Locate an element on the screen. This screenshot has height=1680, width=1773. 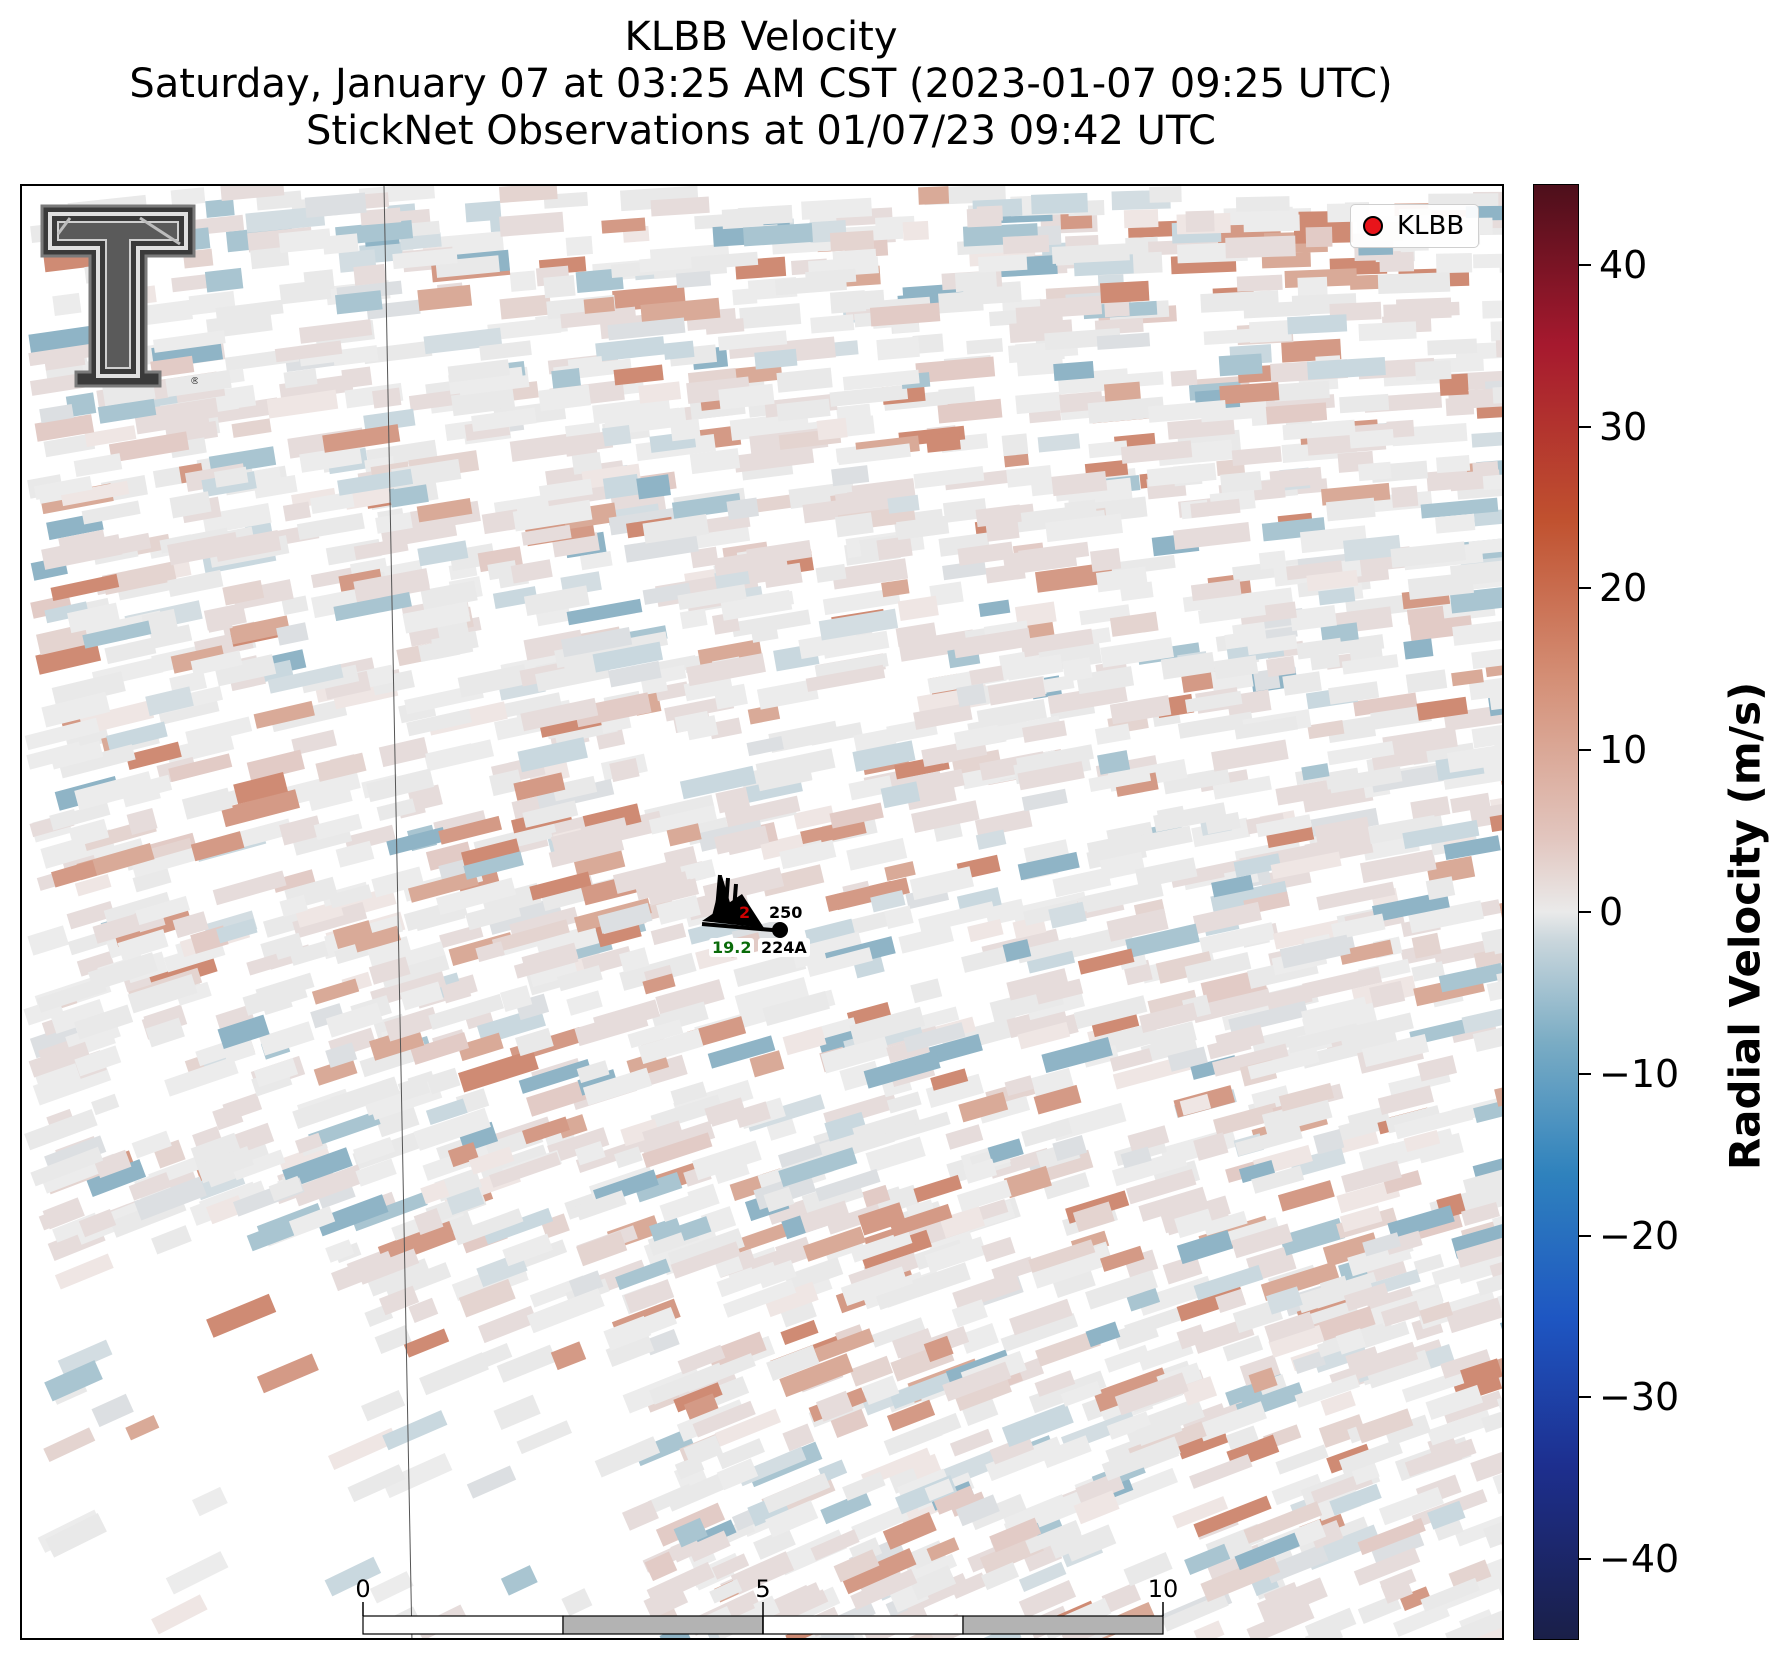
colorbar-tick-label: −10 is located at coordinates (1639, 1073).